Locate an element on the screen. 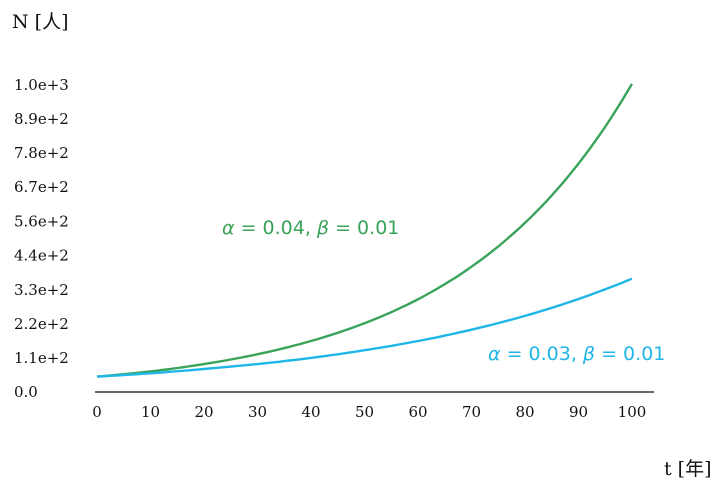 This screenshot has height=492, width=727. x-tick-label: 90 is located at coordinates (578, 412).